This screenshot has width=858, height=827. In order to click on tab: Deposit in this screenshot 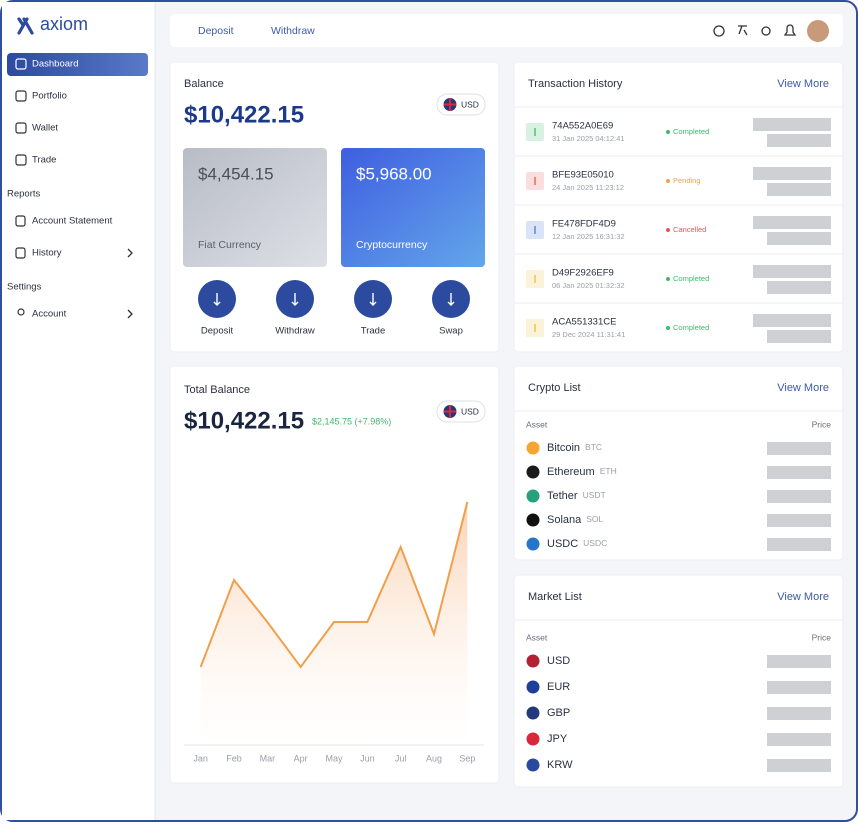, I will do `click(216, 31)`.